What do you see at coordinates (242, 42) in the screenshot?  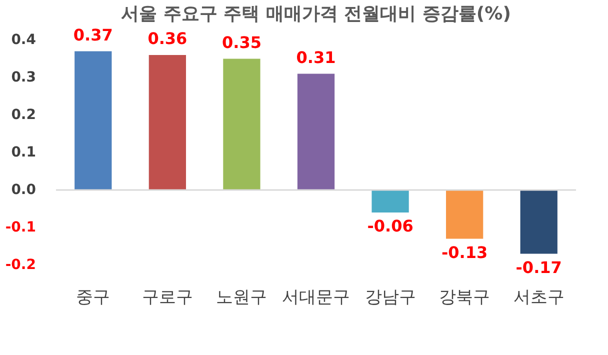 I see `data-label: 0.35` at bounding box center [242, 42].